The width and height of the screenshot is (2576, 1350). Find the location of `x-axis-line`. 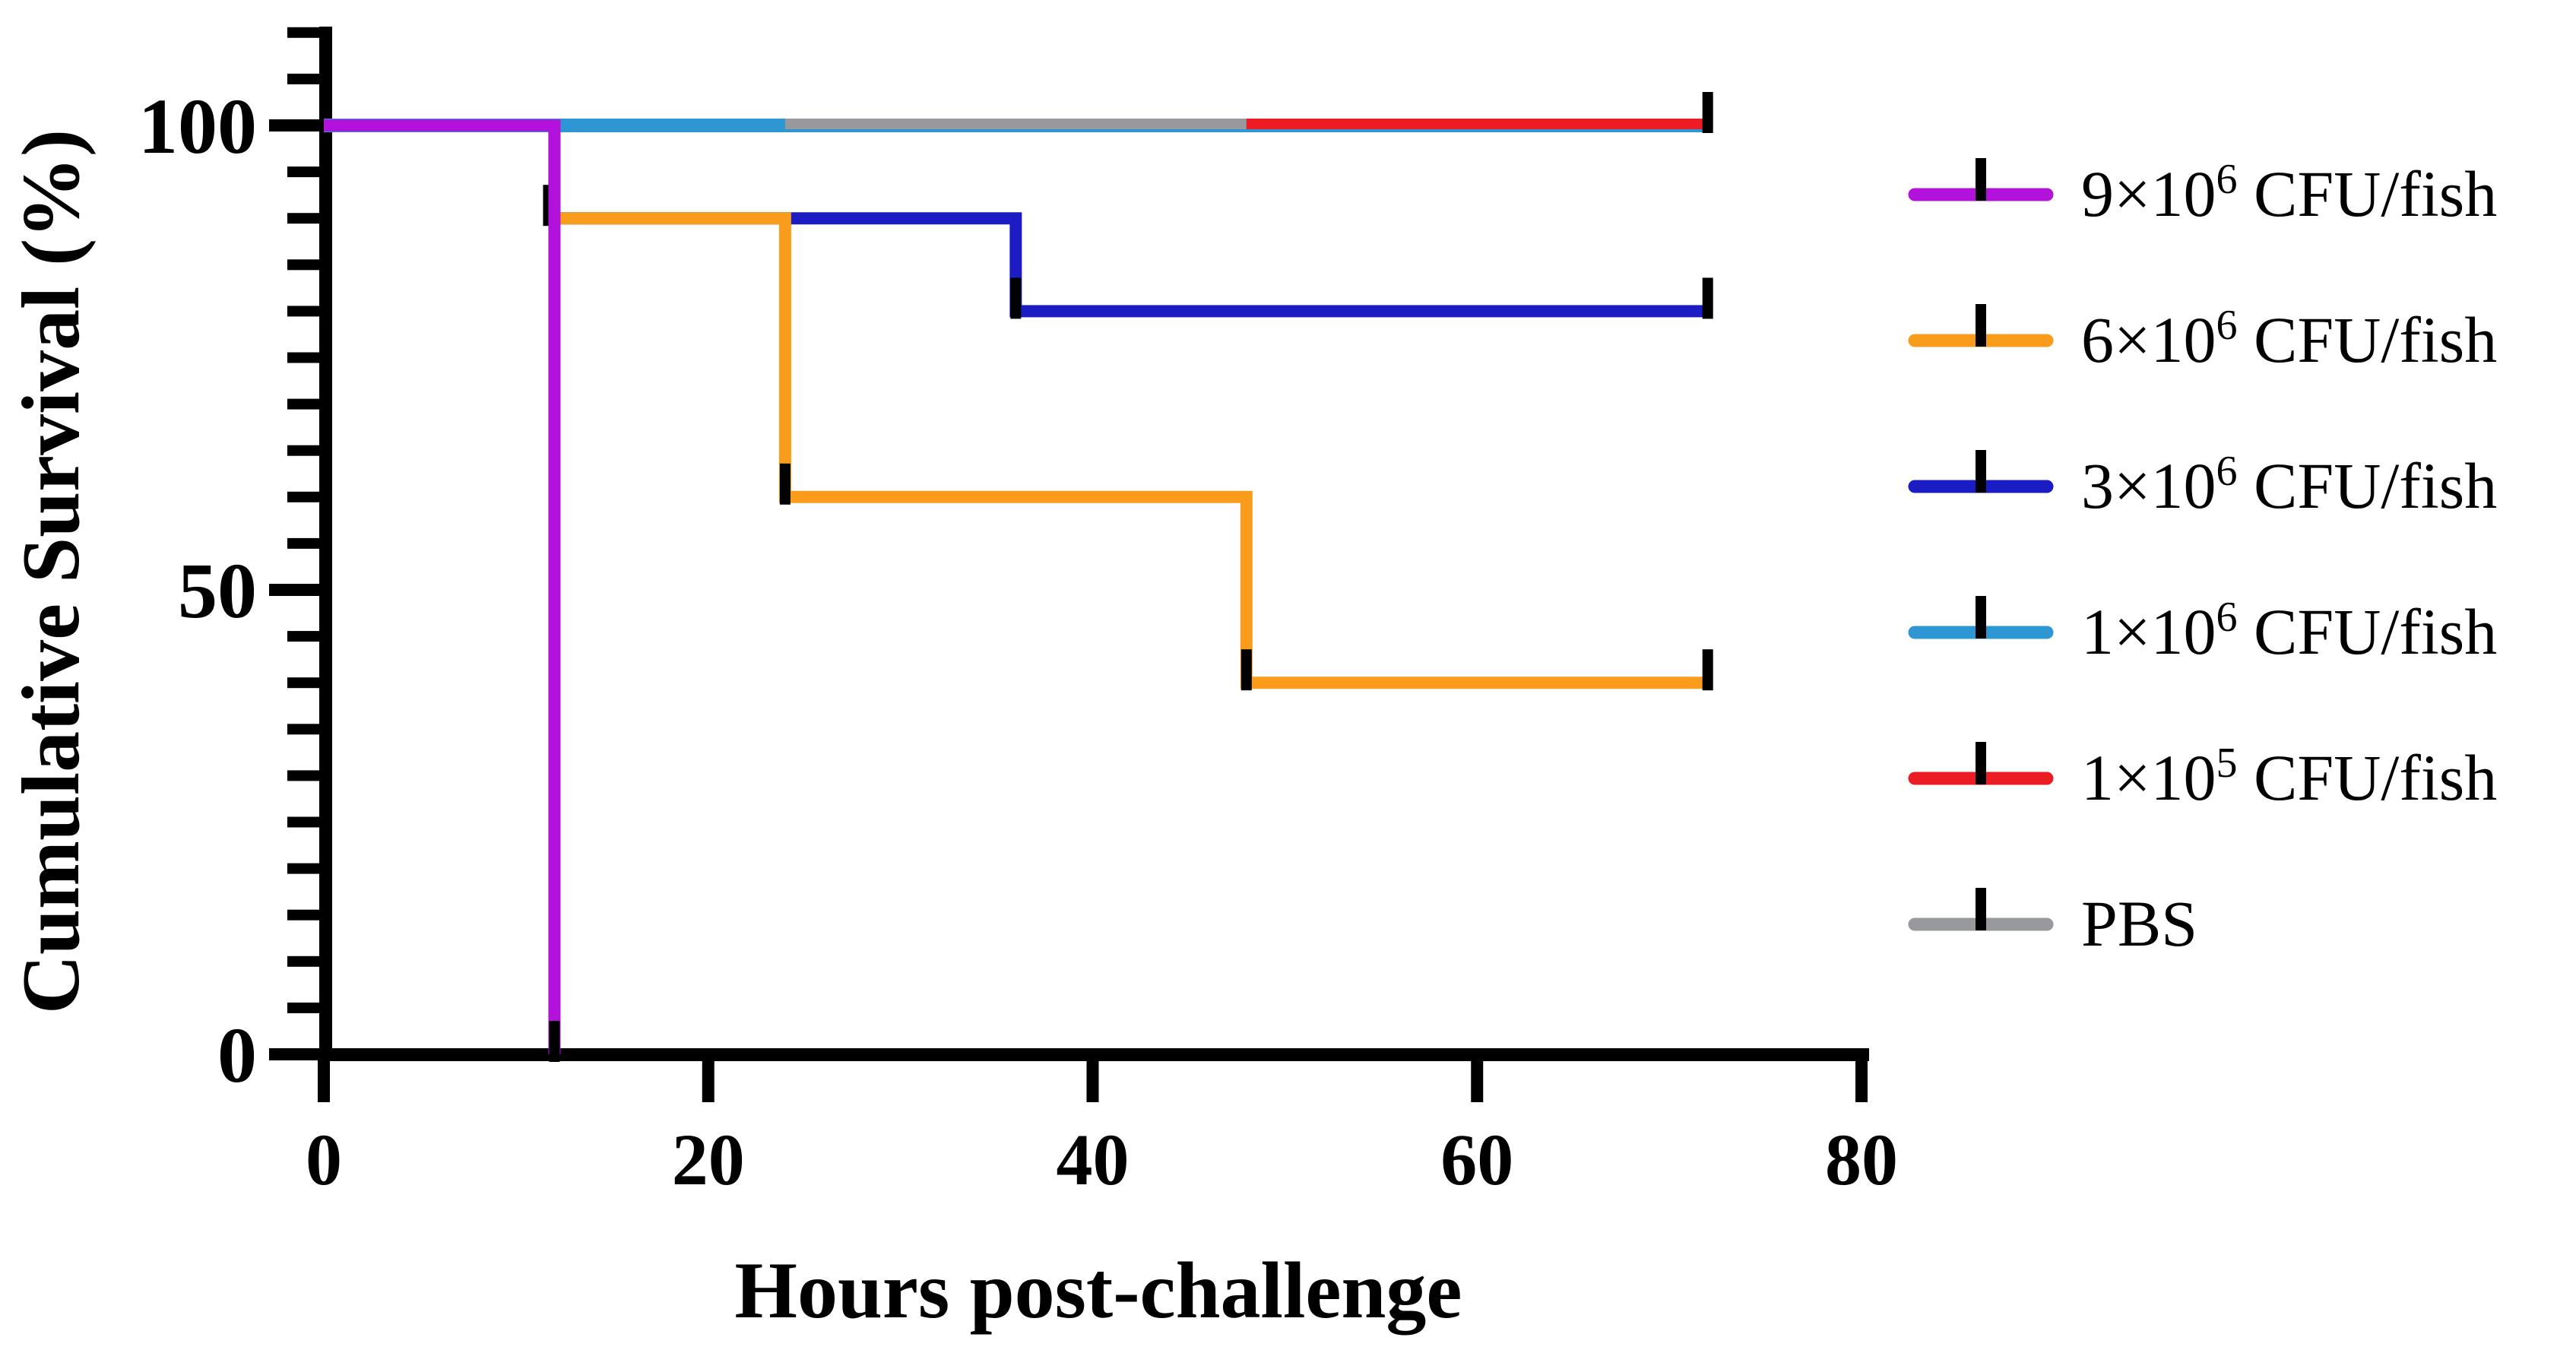

x-axis-line is located at coordinates (1094, 1054).